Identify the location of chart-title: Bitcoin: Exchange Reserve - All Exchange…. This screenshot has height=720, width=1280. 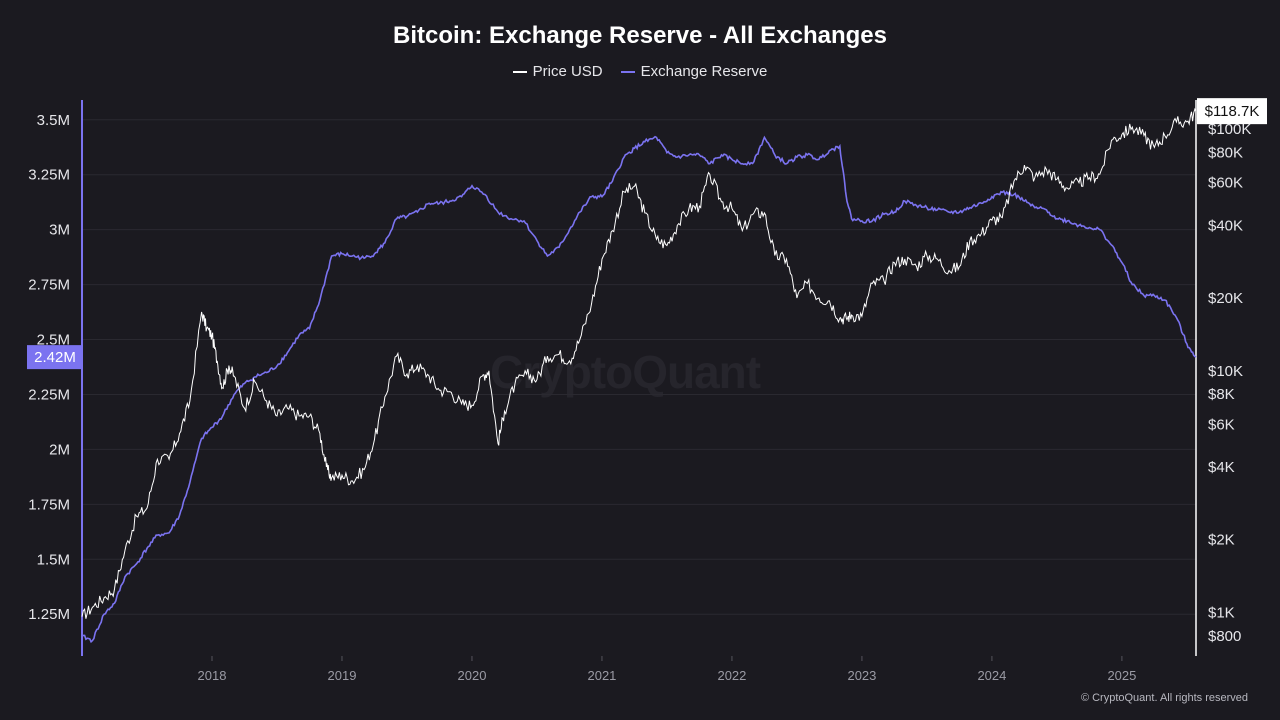
(640, 35).